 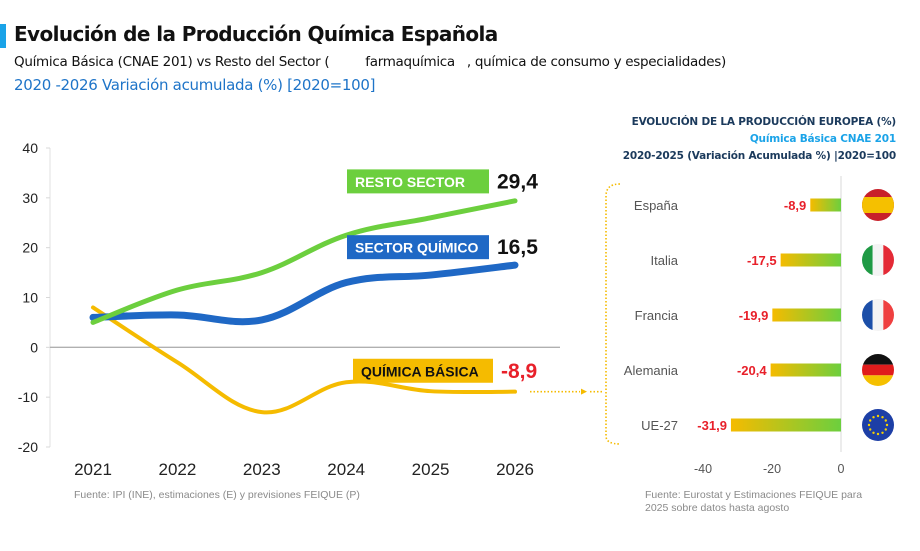 I want to click on bar-chart-title: EVOLUCIÓN DE LA PRODUCCIÓN EUROPEA (%), so click(x=764, y=122).